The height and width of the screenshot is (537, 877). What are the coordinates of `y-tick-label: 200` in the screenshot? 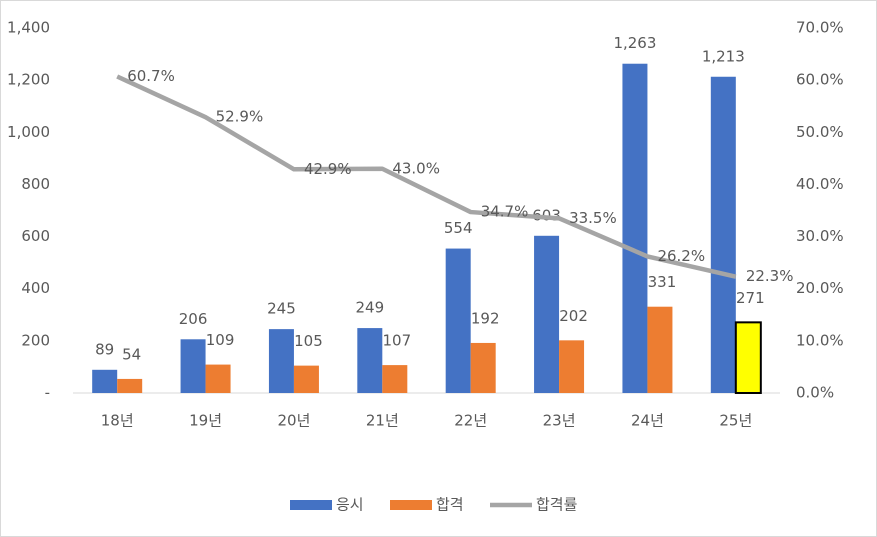 It's located at (35, 340).